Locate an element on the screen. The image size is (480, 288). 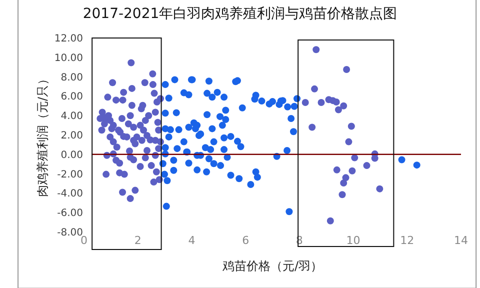
y-tick-label: 0.00 is located at coordinates (71, 155).